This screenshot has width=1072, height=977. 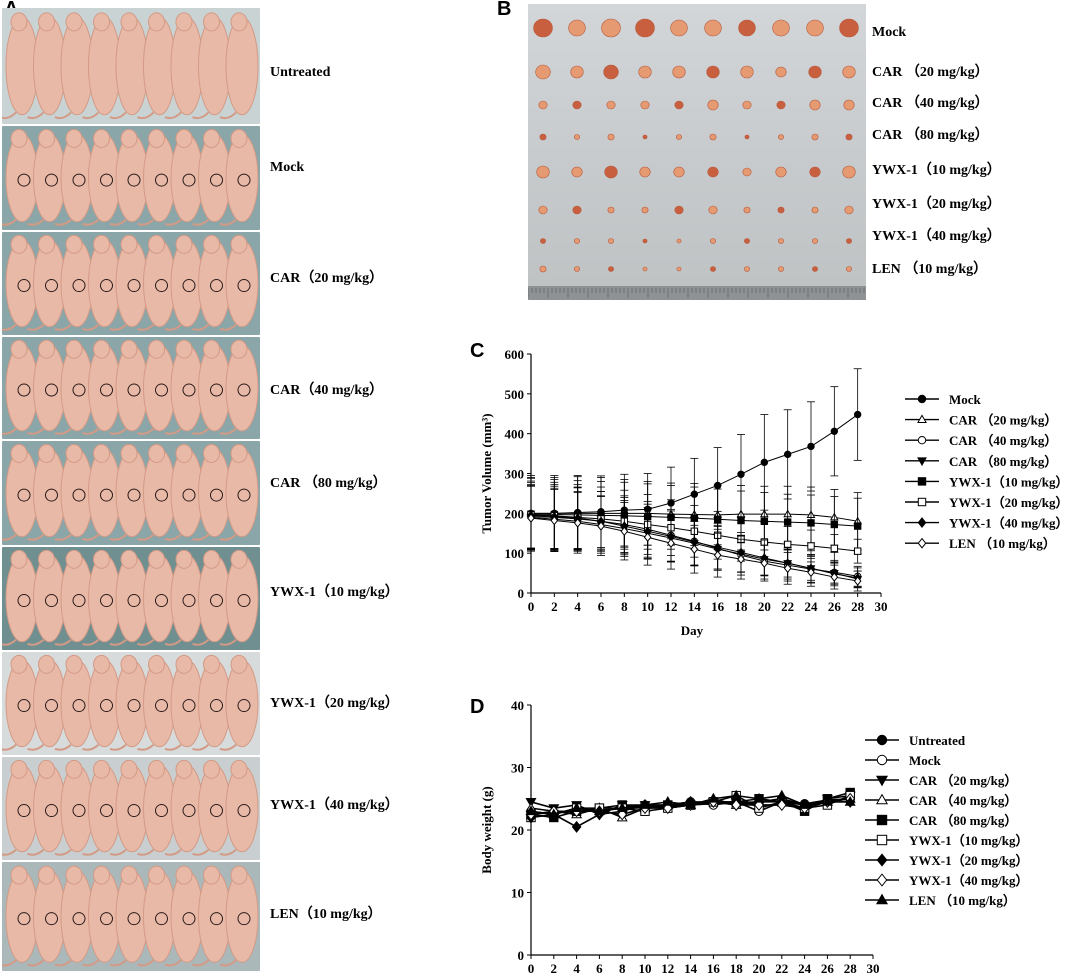 What do you see at coordinates (759, 968) in the screenshot?
I see `x-tick-label: 20` at bounding box center [759, 968].